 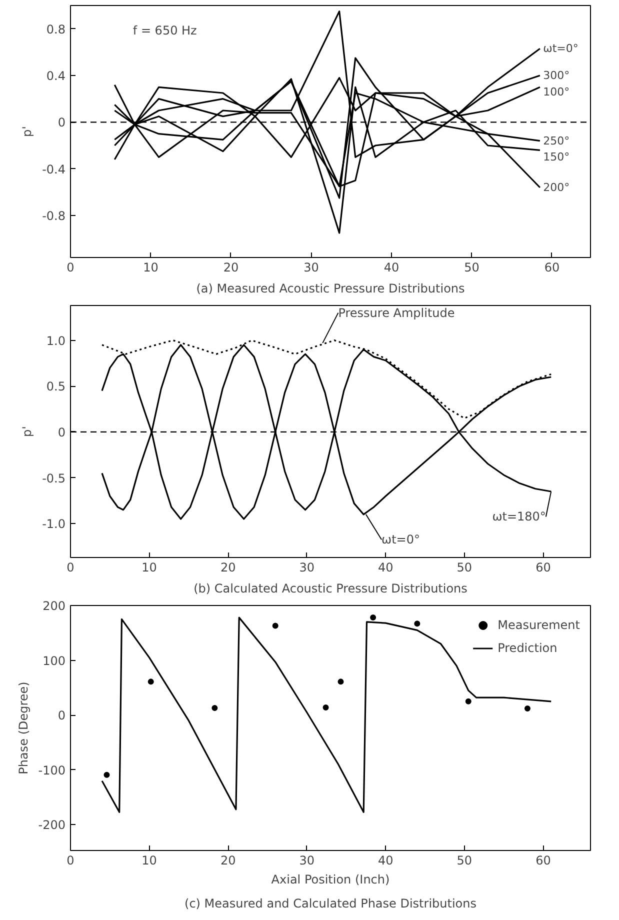 I want to click on annotation: f = 650 Hz, so click(x=164, y=31).